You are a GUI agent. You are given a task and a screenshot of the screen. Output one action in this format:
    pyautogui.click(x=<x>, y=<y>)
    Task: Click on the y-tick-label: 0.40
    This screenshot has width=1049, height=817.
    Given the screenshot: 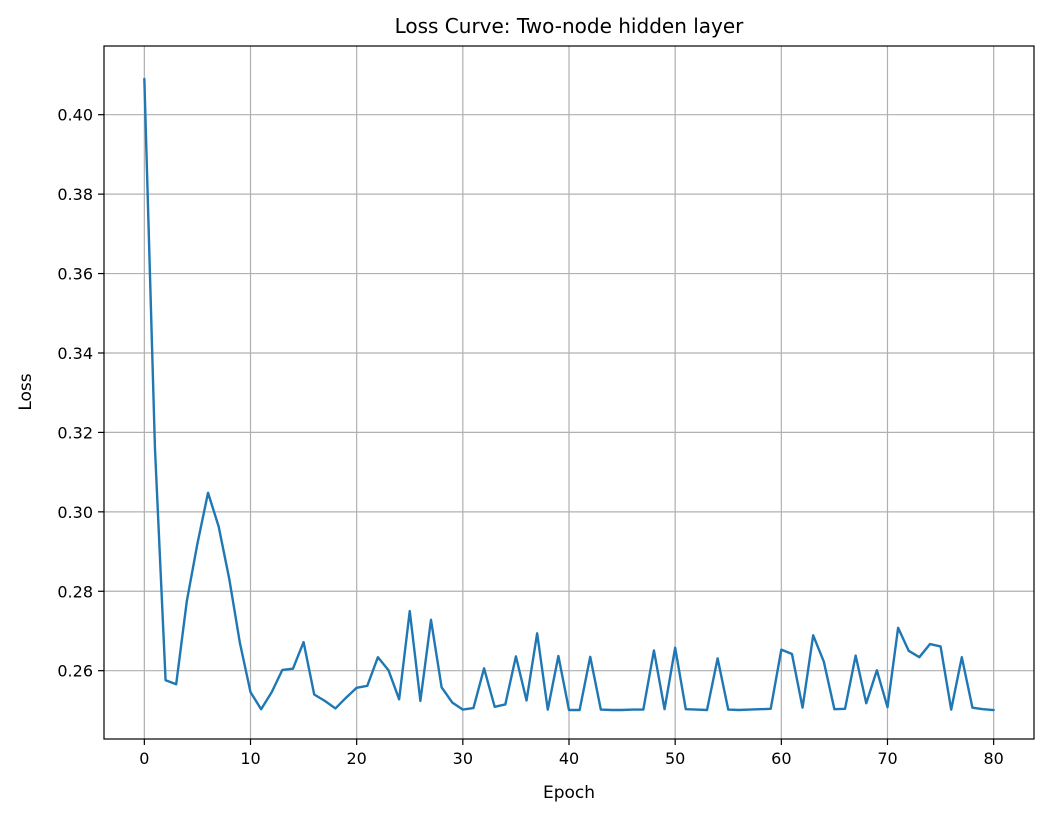 What is the action you would take?
    pyautogui.click(x=75, y=115)
    